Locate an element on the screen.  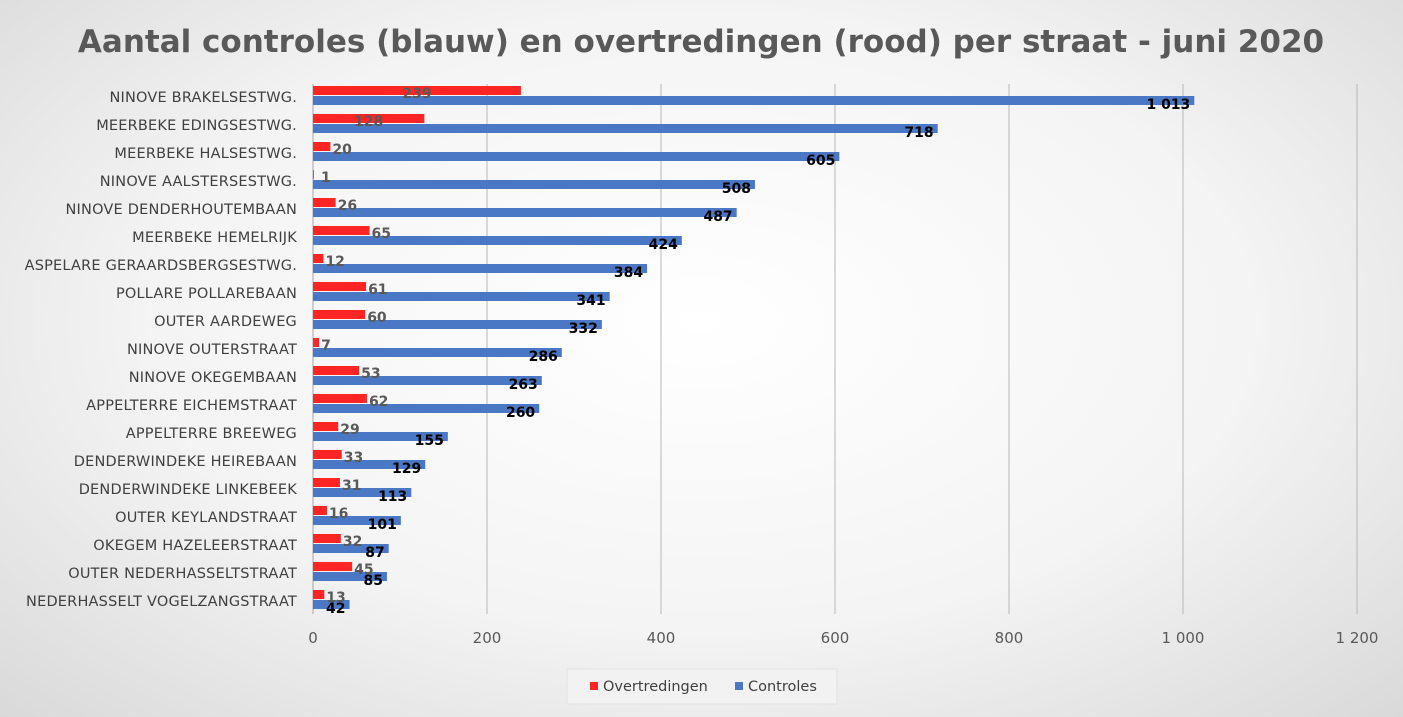
category-label: ASPELARE GERAARDSBERGSESTWG. is located at coordinates (161, 266).